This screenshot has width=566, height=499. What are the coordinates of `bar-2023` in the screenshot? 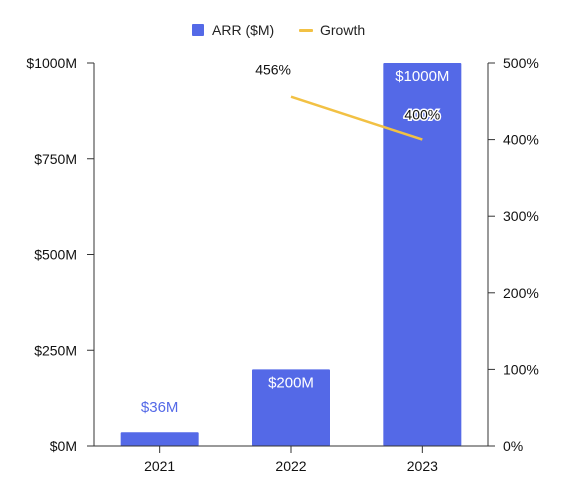 It's located at (422, 254).